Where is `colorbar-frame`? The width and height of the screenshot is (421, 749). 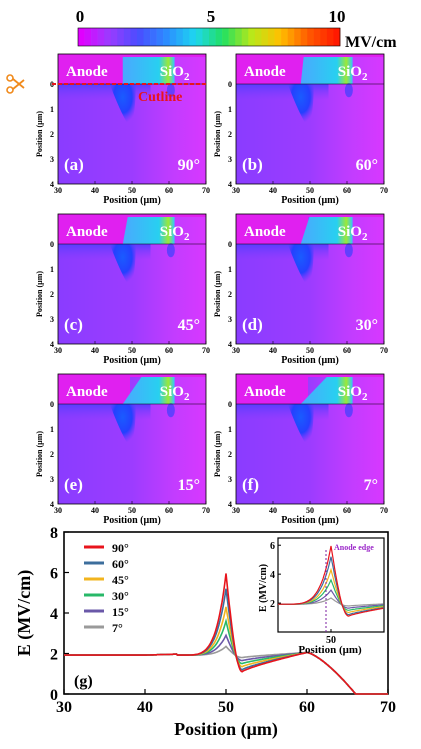
colorbar-frame is located at coordinates (209, 37).